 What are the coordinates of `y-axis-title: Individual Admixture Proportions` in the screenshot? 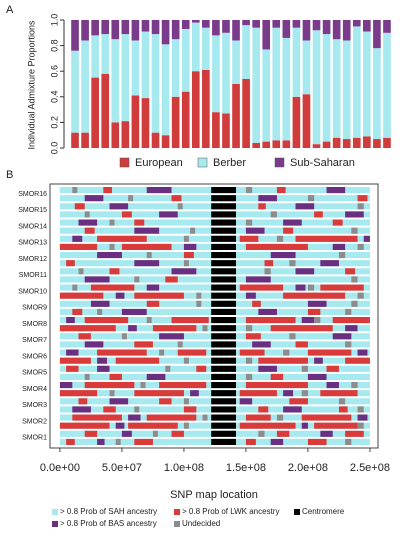 It's located at (31, 85).